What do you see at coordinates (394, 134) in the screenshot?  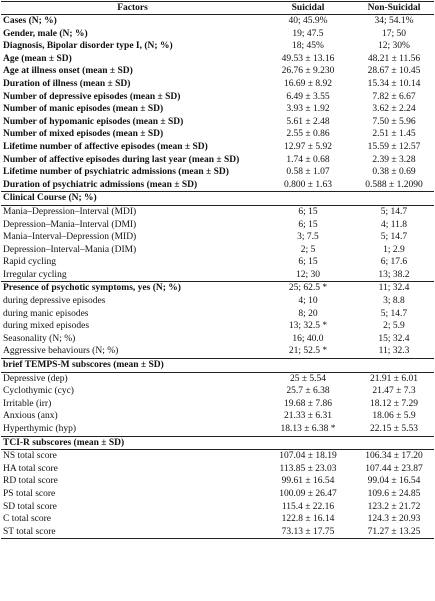 I see `non-suicidal-value: 2.51 ± 1.45` at bounding box center [394, 134].